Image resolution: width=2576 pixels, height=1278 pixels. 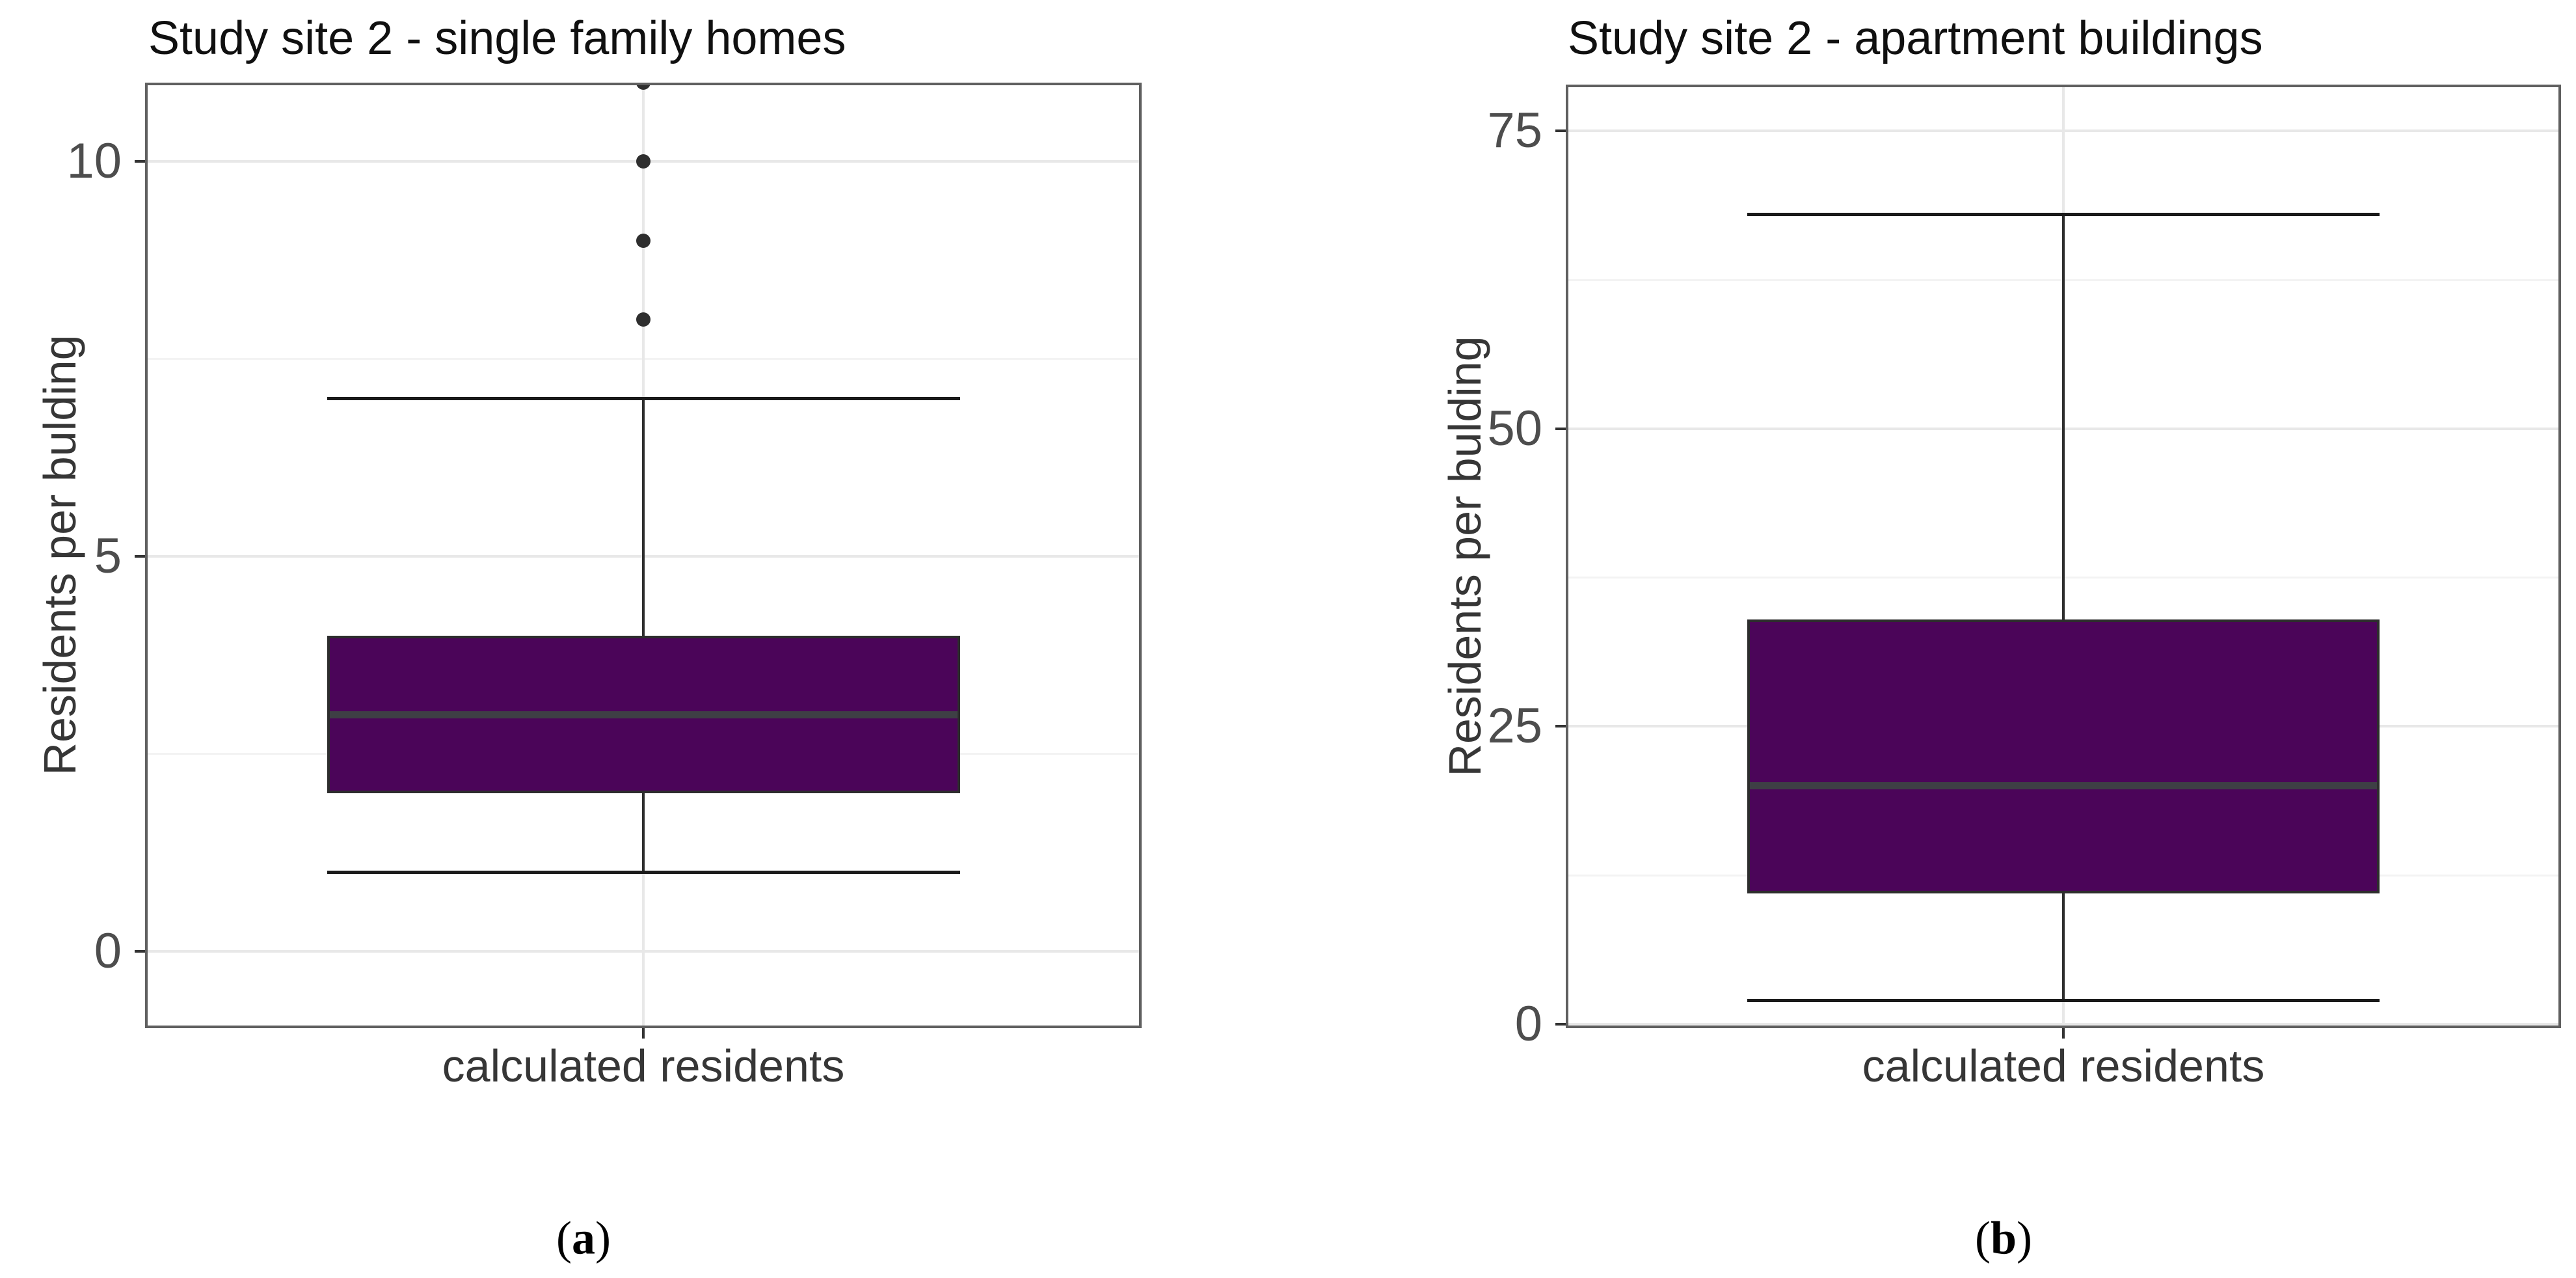 What do you see at coordinates (1915, 38) in the screenshot?
I see `plot-title: Study site 2 - apartment buildings` at bounding box center [1915, 38].